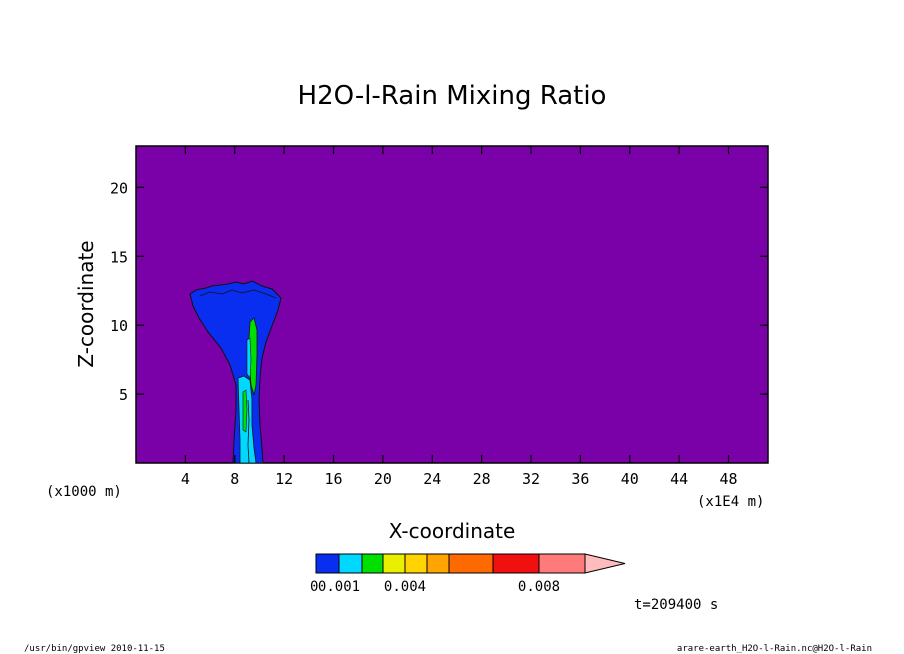 This screenshot has height=654, width=904. Describe the element at coordinates (119, 257) in the screenshot. I see `y-tick-label: 15` at that location.